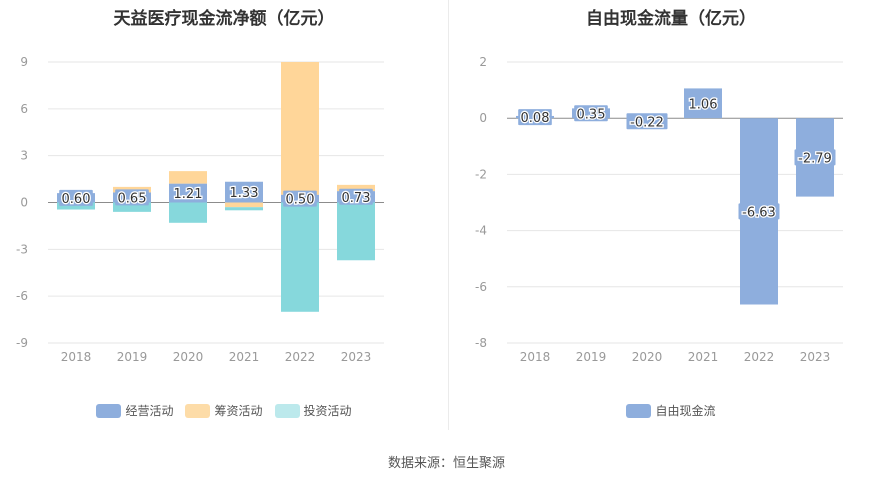  I want to click on chart-title: 天益医疗现金流净额（亿元）, so click(224, 19).